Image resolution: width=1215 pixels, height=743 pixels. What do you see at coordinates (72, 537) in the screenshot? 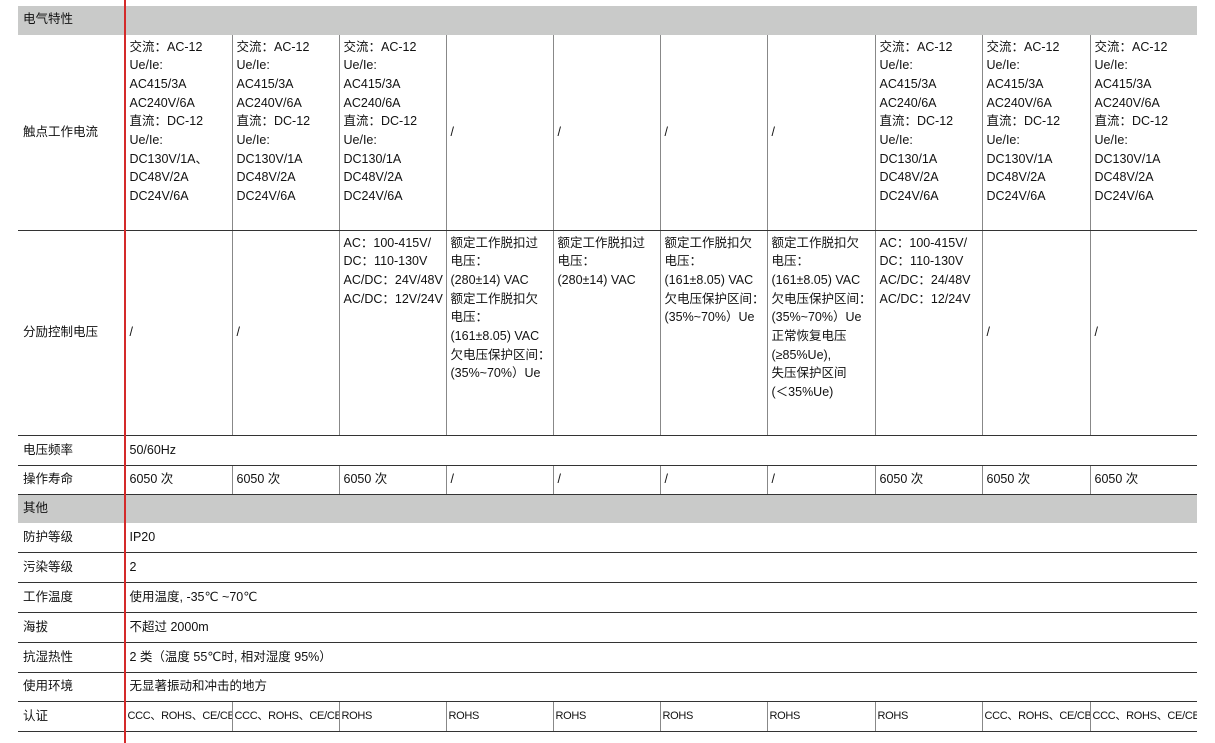
I see `row-label: 防护等级` at bounding box center [72, 537].